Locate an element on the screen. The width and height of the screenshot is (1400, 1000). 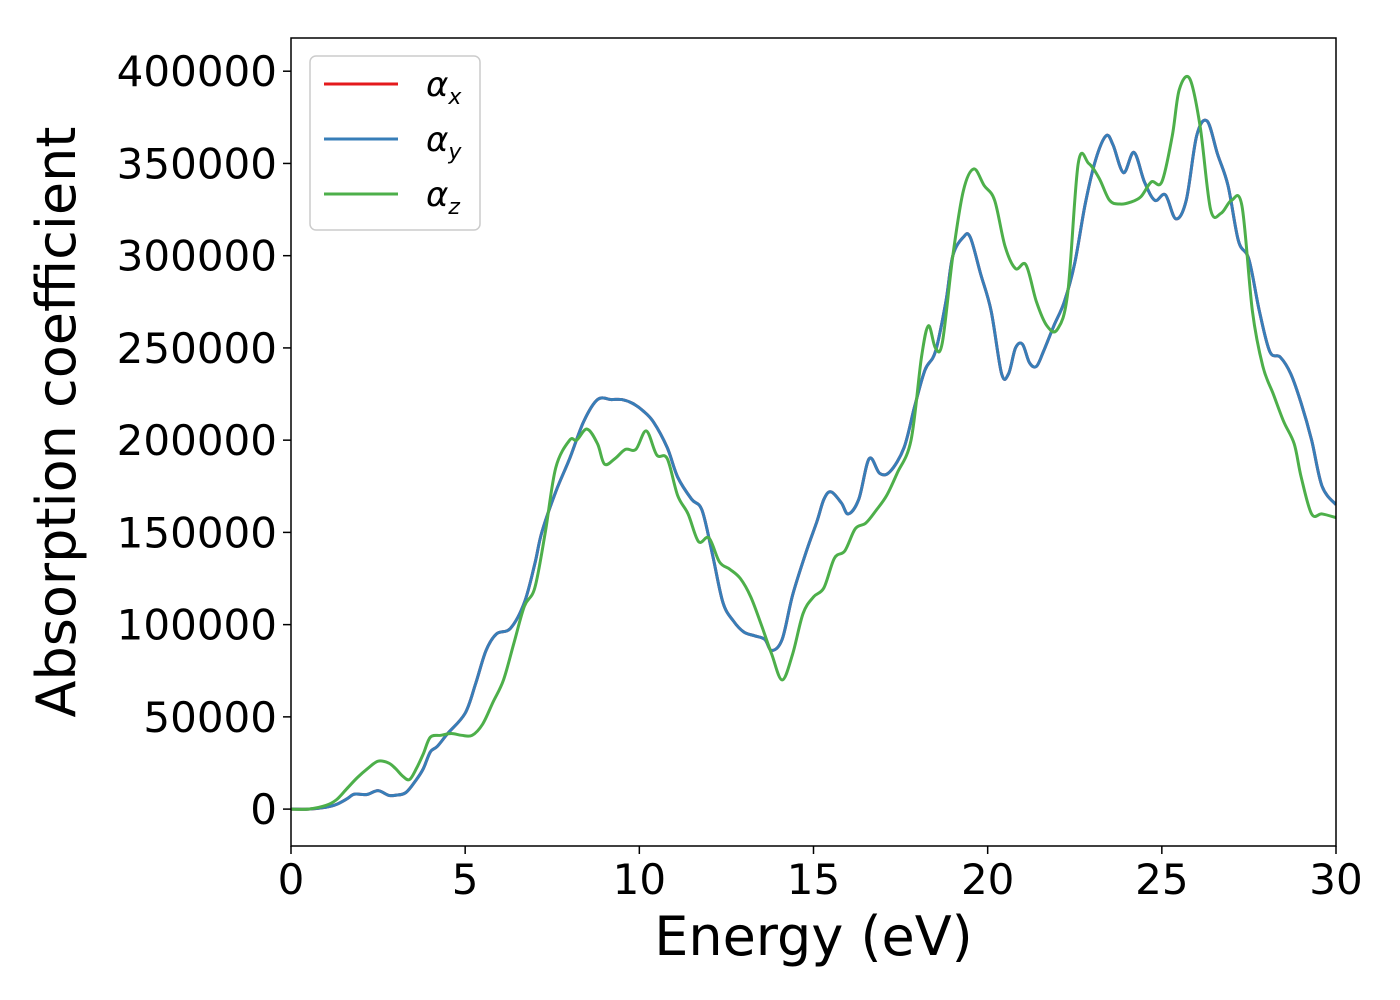
legend-box is located at coordinates (395, 143).